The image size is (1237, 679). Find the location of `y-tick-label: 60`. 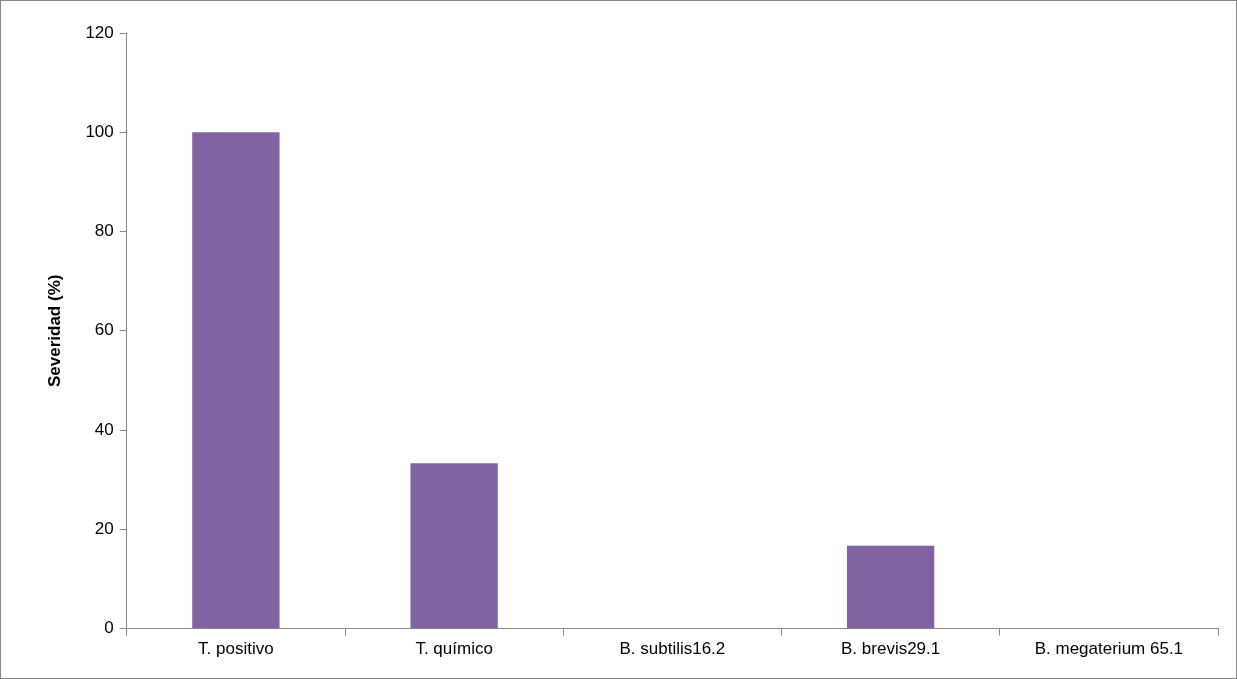

y-tick-label: 60 is located at coordinates (104, 330).